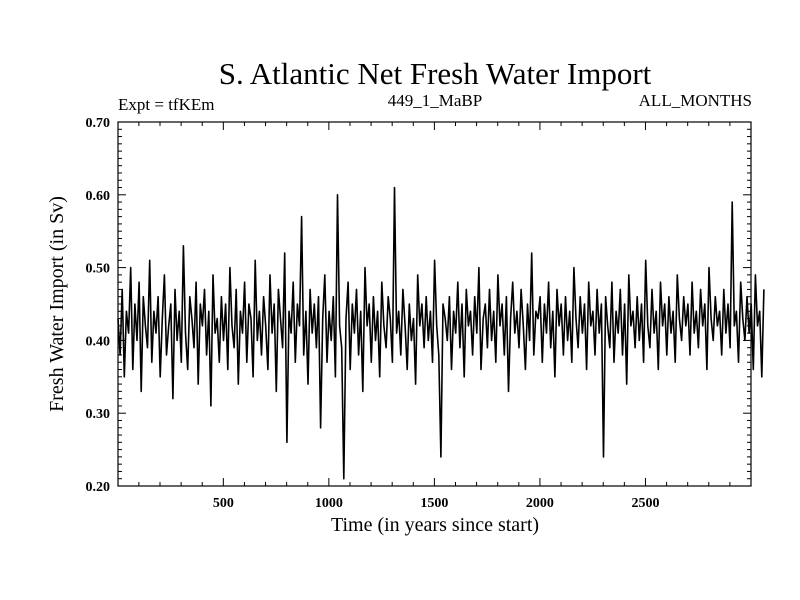 This screenshot has width=800, height=600. What do you see at coordinates (98, 341) in the screenshot?
I see `y-tick-label: 0.40` at bounding box center [98, 341].